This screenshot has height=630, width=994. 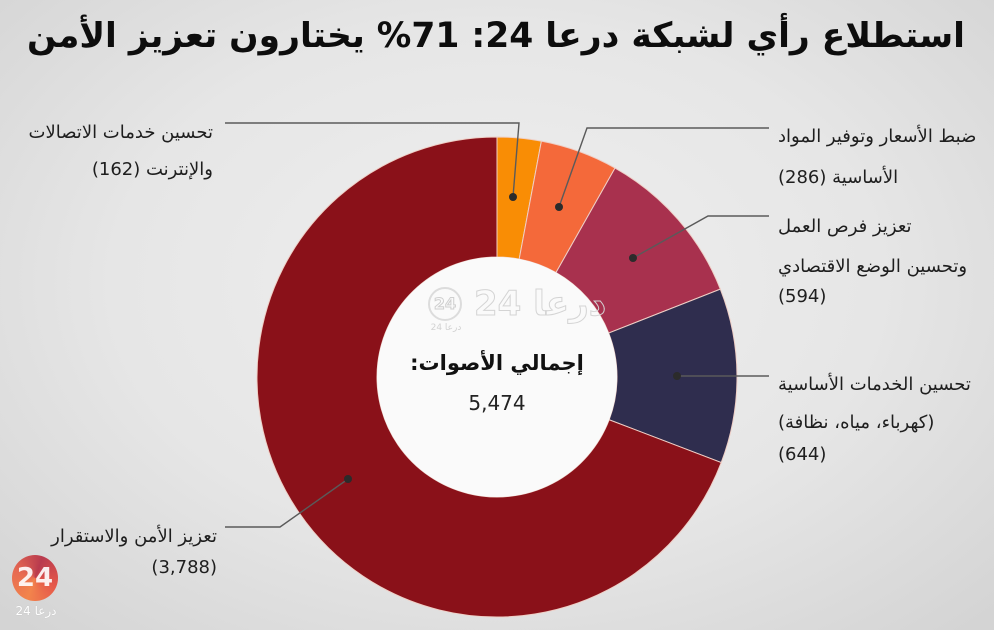 I want to click on brand-logo-icon: 24, so click(x=35, y=578).